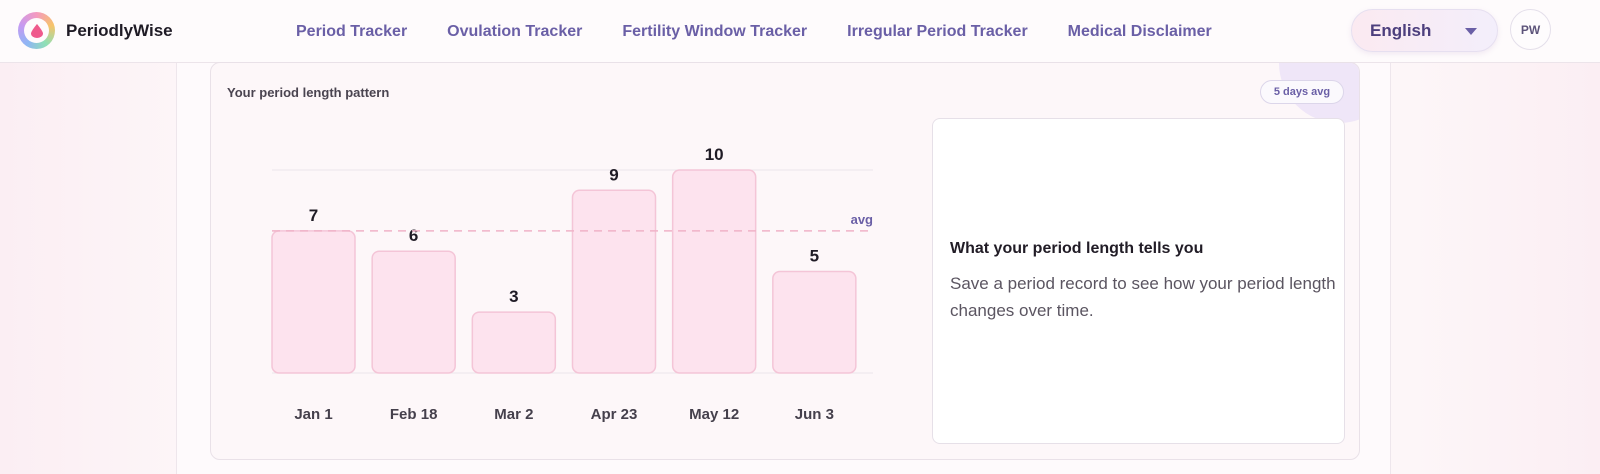  What do you see at coordinates (1471, 31) in the screenshot?
I see `chevron-down-icon` at bounding box center [1471, 31].